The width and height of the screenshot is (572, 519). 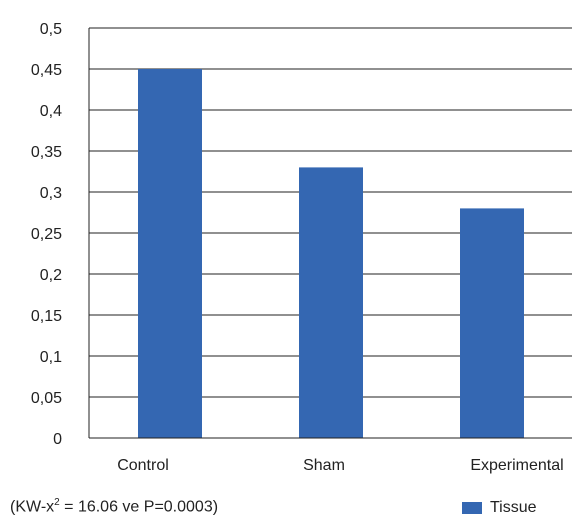 What do you see at coordinates (51, 275) in the screenshot?
I see `y-tick-label: 0,2` at bounding box center [51, 275].